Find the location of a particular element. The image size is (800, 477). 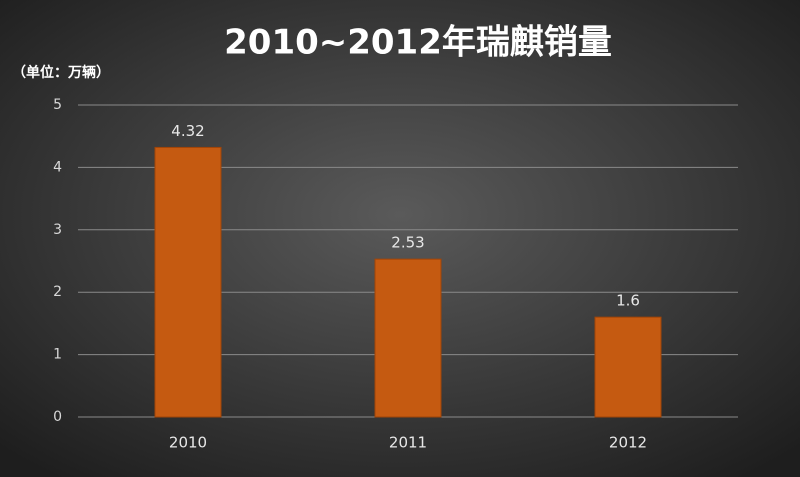

x-tick-label: 2012 is located at coordinates (628, 443).